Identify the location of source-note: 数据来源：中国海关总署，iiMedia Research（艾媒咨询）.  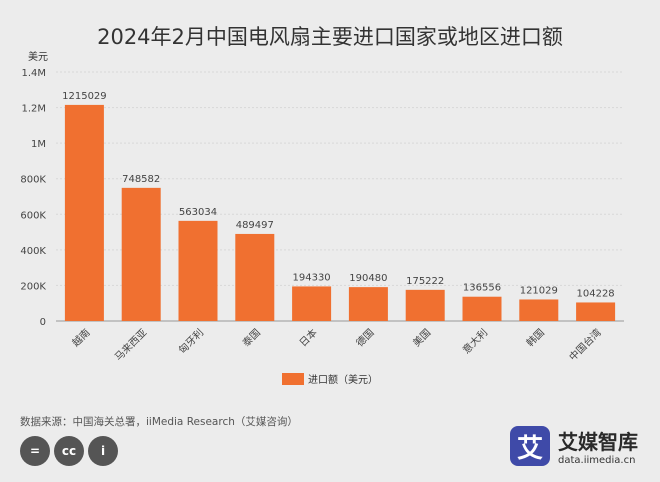
(159, 422).